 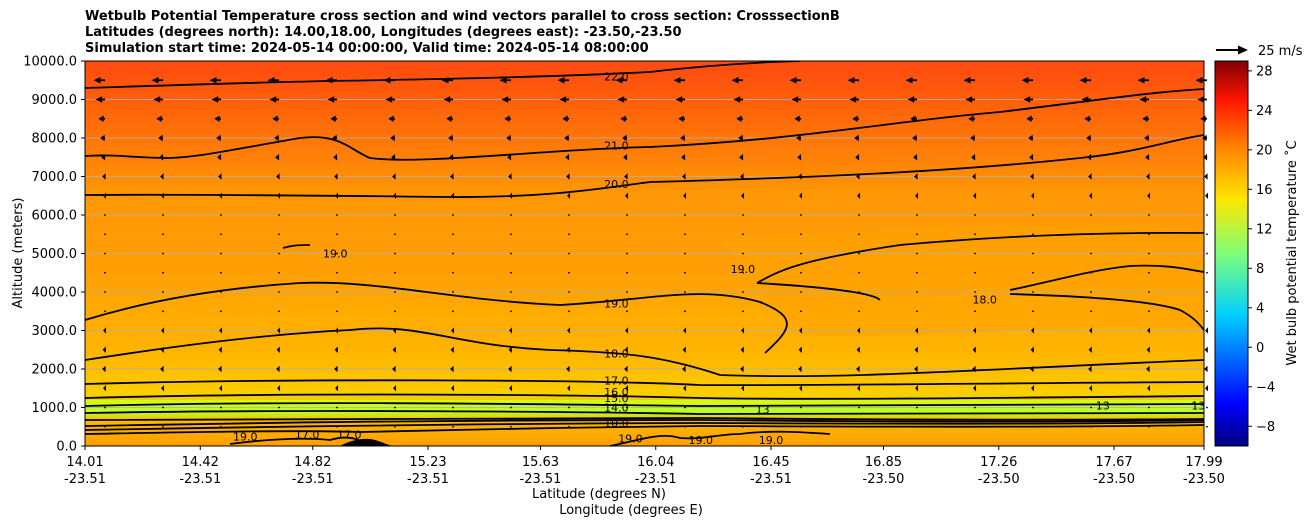 What do you see at coordinates (818, 291) in the screenshot?
I see `contour-line-18-pocket` at bounding box center [818, 291].